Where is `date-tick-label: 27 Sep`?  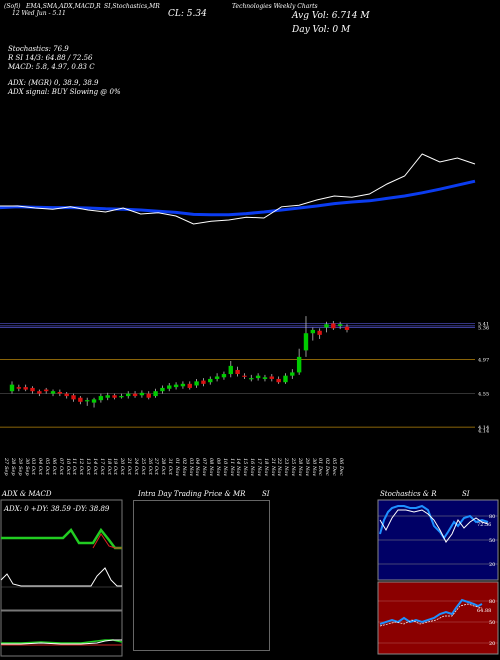
date-tick-label: 27 Sep is located at coordinates (6, 467).